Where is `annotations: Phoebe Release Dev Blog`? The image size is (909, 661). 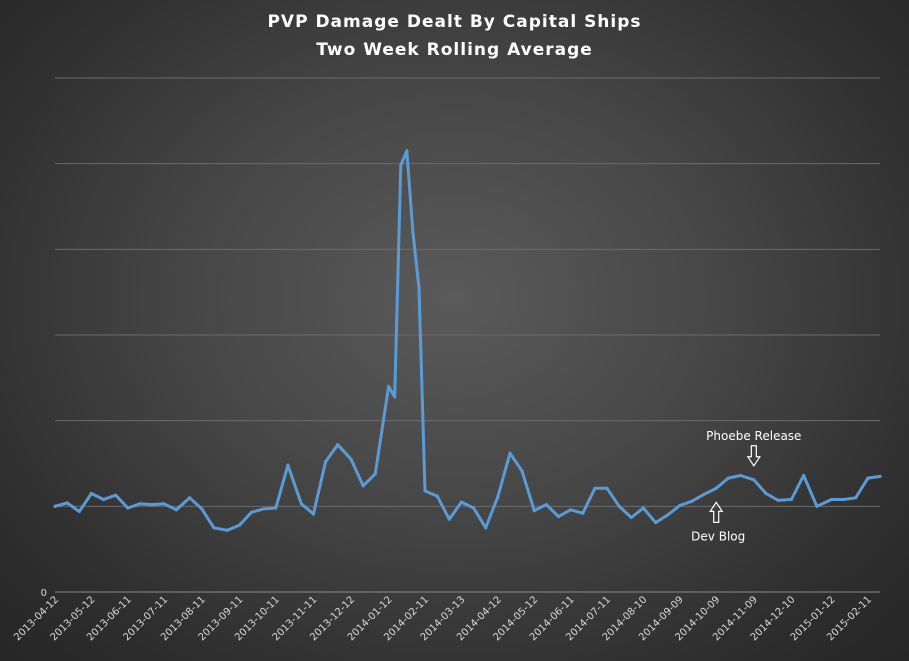
annotations: Phoebe Release Dev Blog is located at coordinates (746, 486).